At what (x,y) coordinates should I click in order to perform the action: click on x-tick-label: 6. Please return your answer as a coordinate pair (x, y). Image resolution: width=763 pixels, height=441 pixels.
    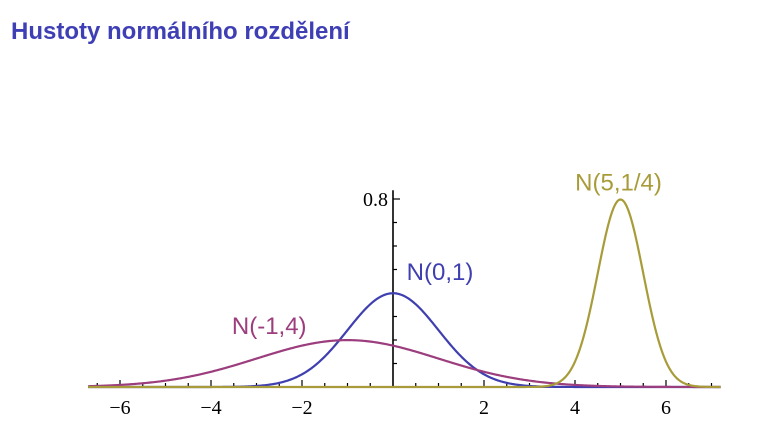
    Looking at the image, I should click on (666, 408).